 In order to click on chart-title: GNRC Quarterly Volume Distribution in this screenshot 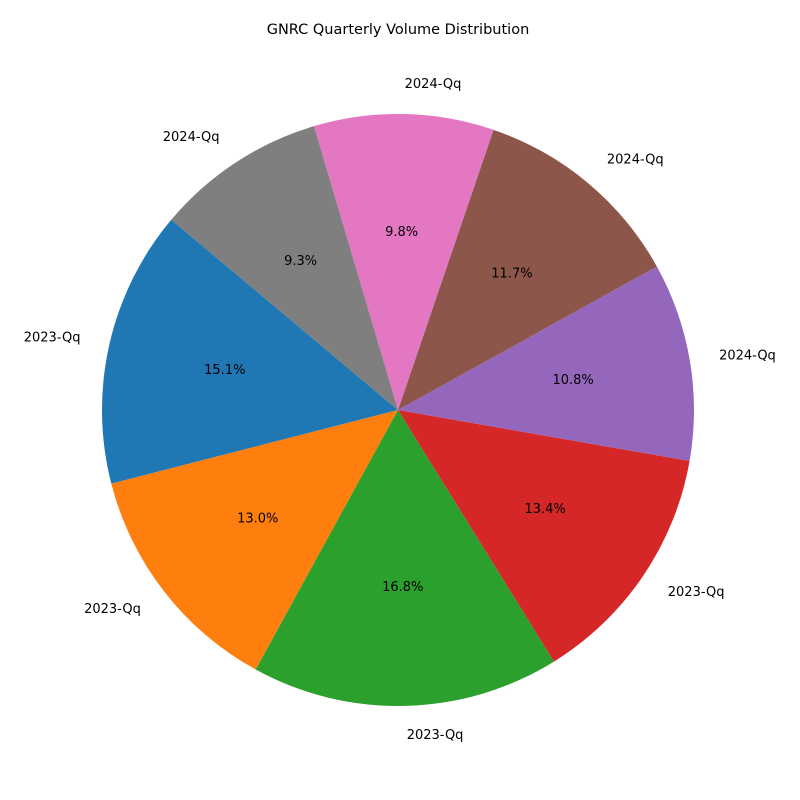, I will do `click(398, 30)`.